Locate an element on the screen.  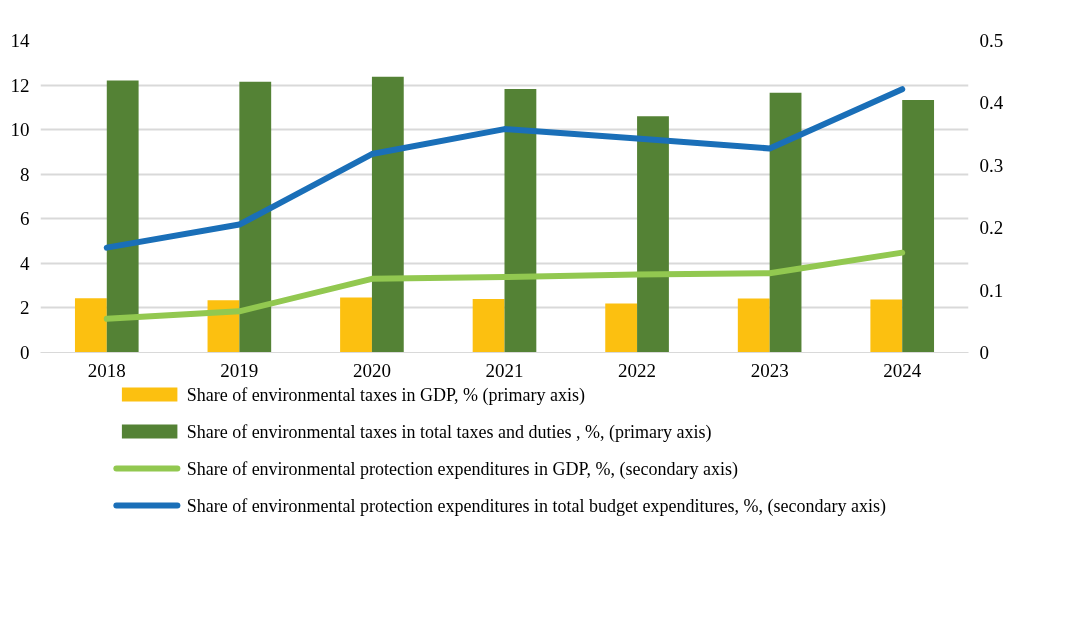
x-tick-label: 2023 is located at coordinates (769, 370).